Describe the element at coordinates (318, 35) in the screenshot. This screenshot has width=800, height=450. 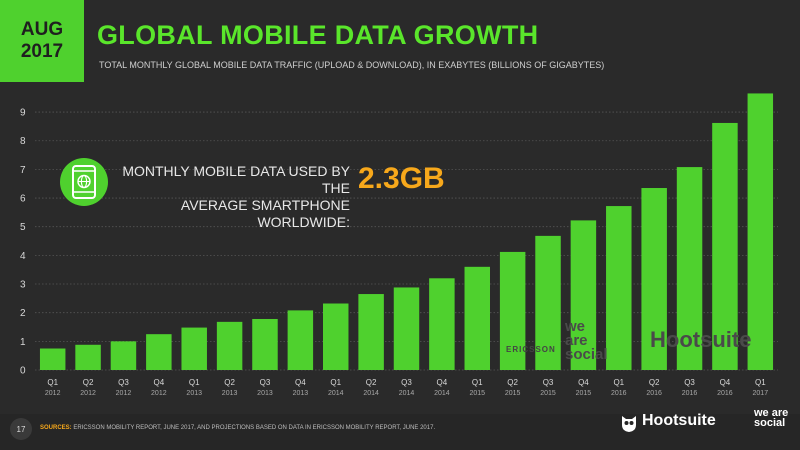
I see `page-title: GLOBAL MOBILE DATA GROWTH` at that location.